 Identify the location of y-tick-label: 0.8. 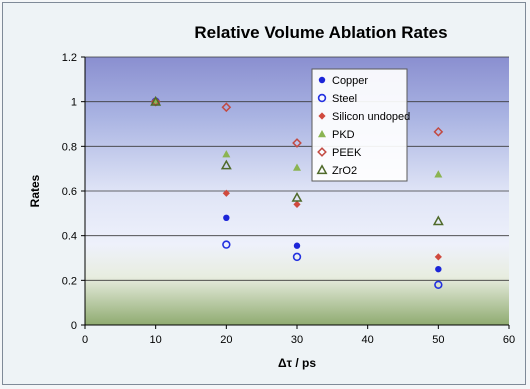
(69, 147).